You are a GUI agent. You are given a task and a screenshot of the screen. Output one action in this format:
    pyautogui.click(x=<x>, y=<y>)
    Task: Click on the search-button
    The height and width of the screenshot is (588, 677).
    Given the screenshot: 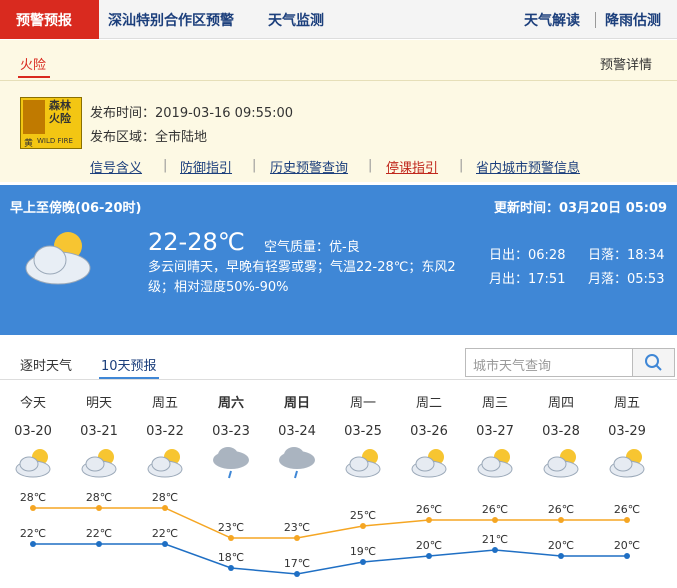 What is the action you would take?
    pyautogui.click(x=653, y=362)
    